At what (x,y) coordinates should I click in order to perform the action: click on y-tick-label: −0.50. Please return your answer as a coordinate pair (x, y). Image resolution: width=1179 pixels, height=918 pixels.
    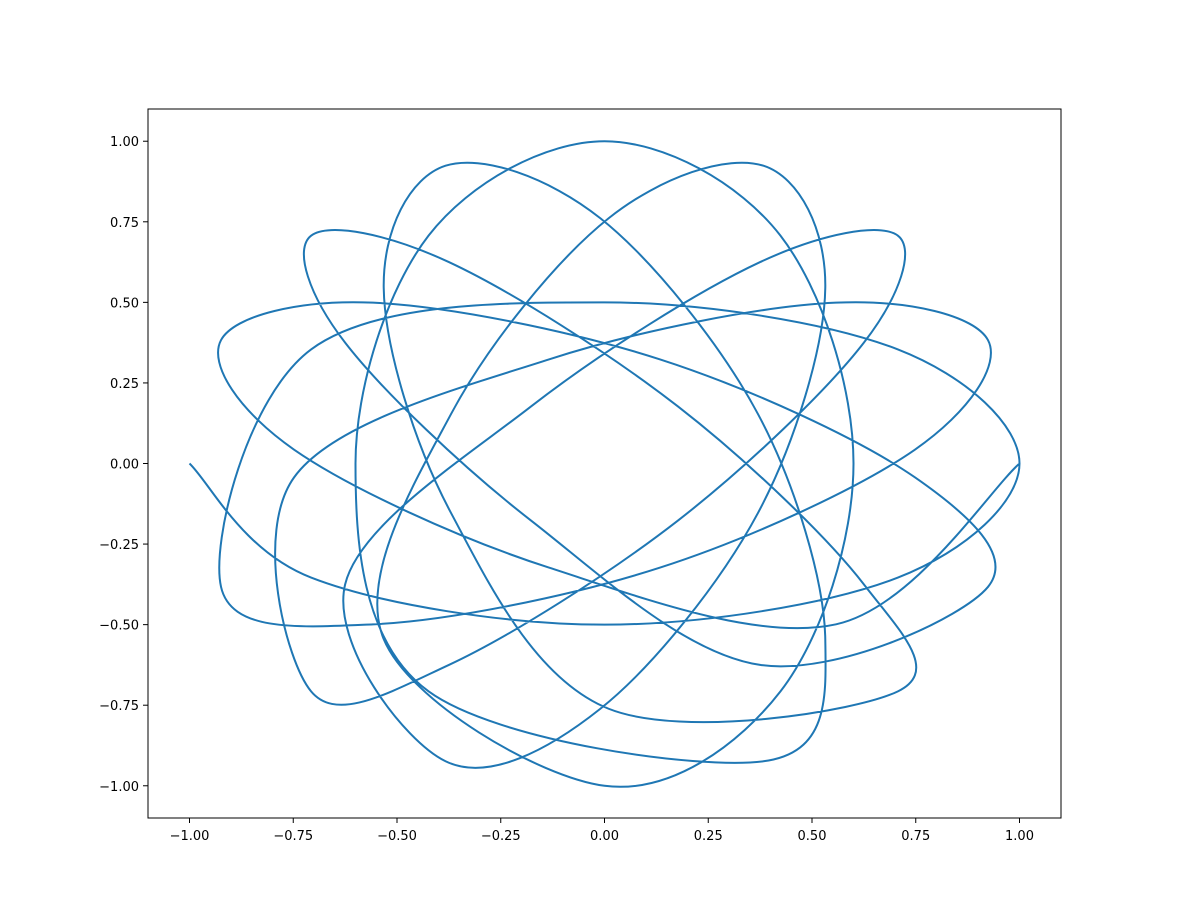
    Looking at the image, I should click on (119, 626).